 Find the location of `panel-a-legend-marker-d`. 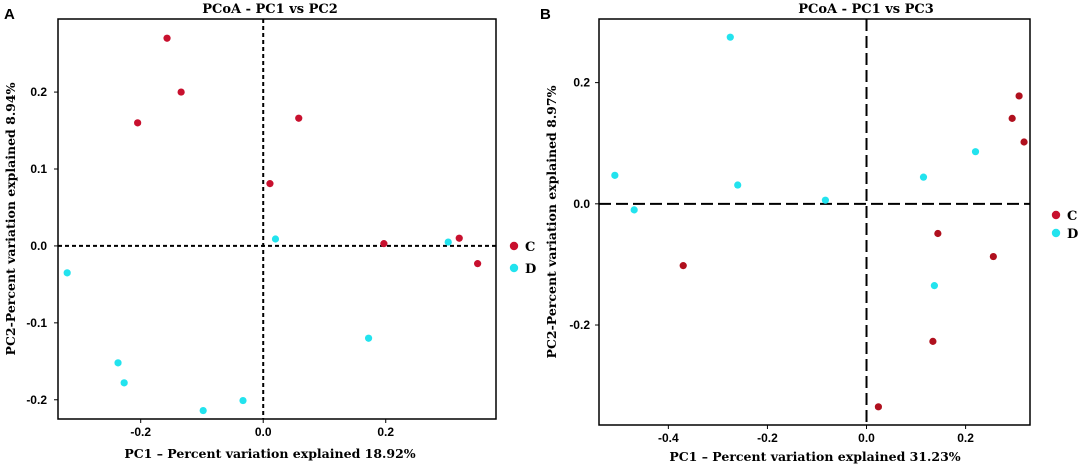

panel-a-legend-marker-d is located at coordinates (514, 268).